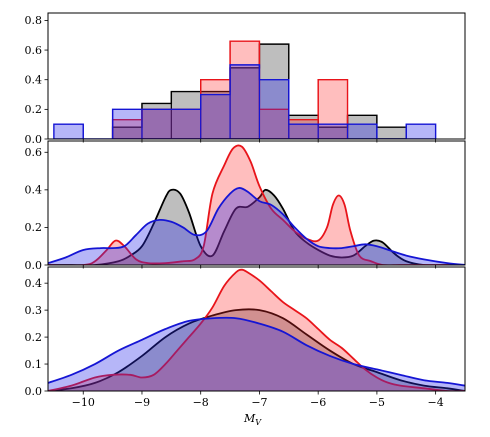 The width and height of the screenshot is (490, 437). Describe the element at coordinates (436, 402) in the screenshot. I see `x-tick-label: −4` at that location.